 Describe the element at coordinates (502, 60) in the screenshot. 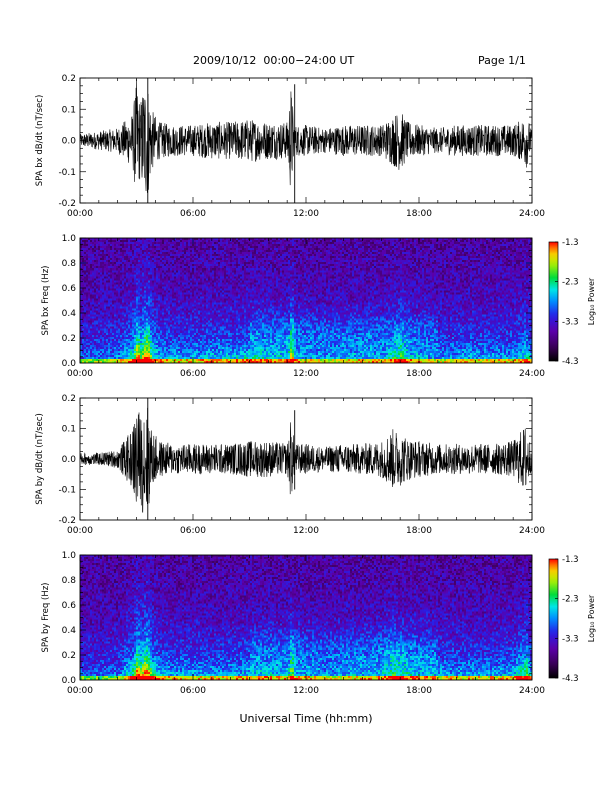

I see `page-indicator: Page 1/1` at that location.